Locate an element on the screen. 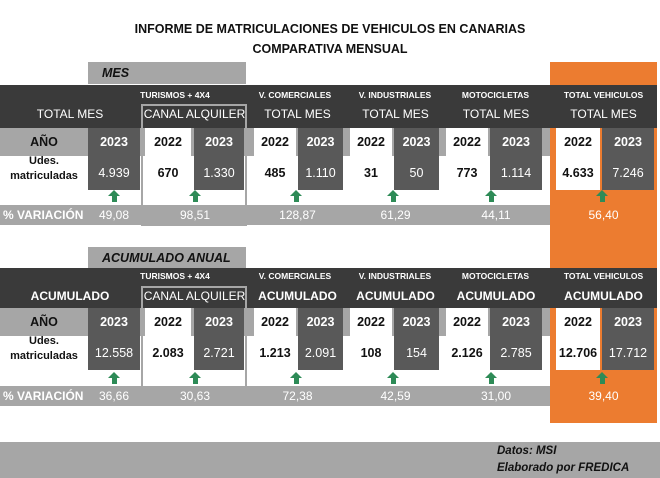 This screenshot has height=478, width=660. header-band-mes is located at coordinates (275, 106).